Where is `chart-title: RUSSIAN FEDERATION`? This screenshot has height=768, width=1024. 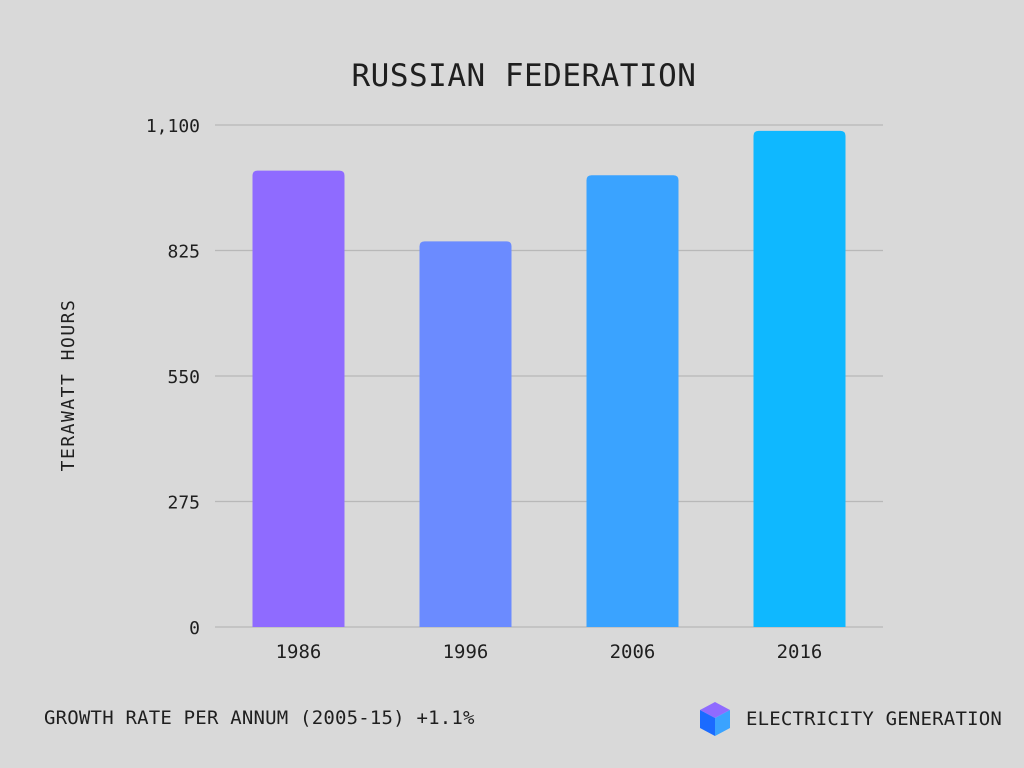
chart-title: RUSSIAN FEDERATION is located at coordinates (524, 76).